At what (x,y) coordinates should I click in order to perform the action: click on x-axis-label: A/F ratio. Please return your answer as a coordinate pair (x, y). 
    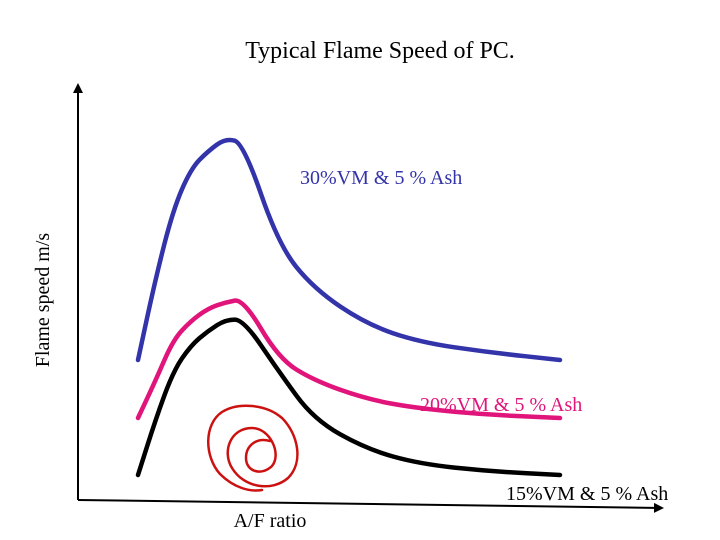
    Looking at the image, I should click on (270, 521).